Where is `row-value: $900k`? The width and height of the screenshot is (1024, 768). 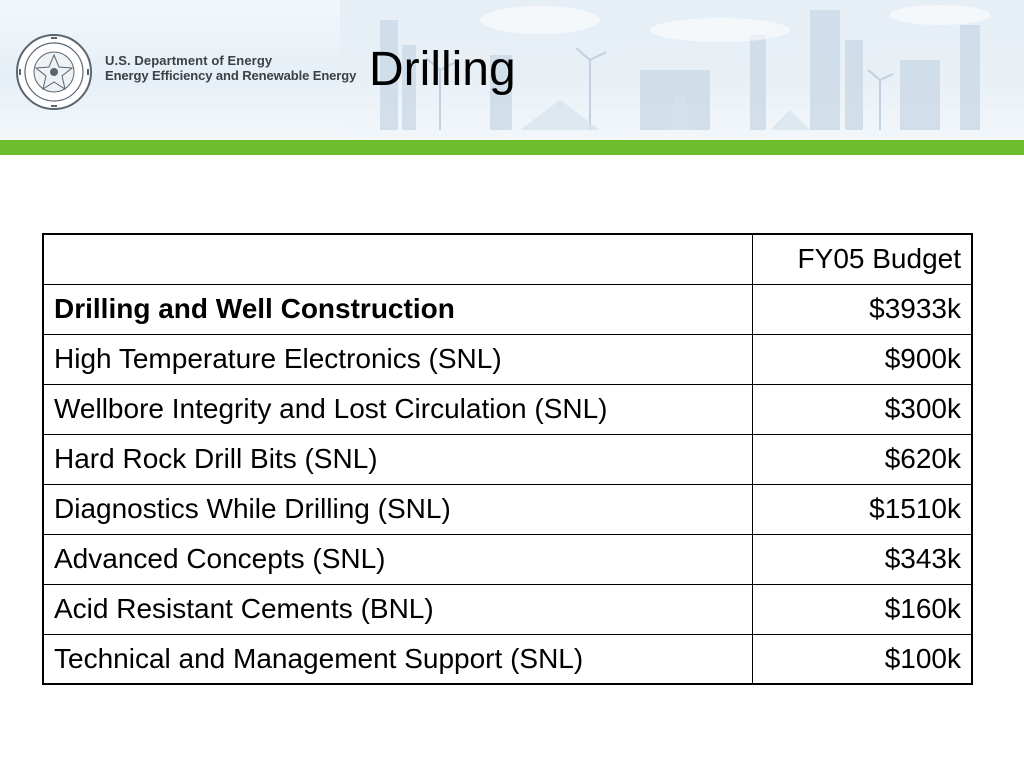 row-value: $900k is located at coordinates (862, 359).